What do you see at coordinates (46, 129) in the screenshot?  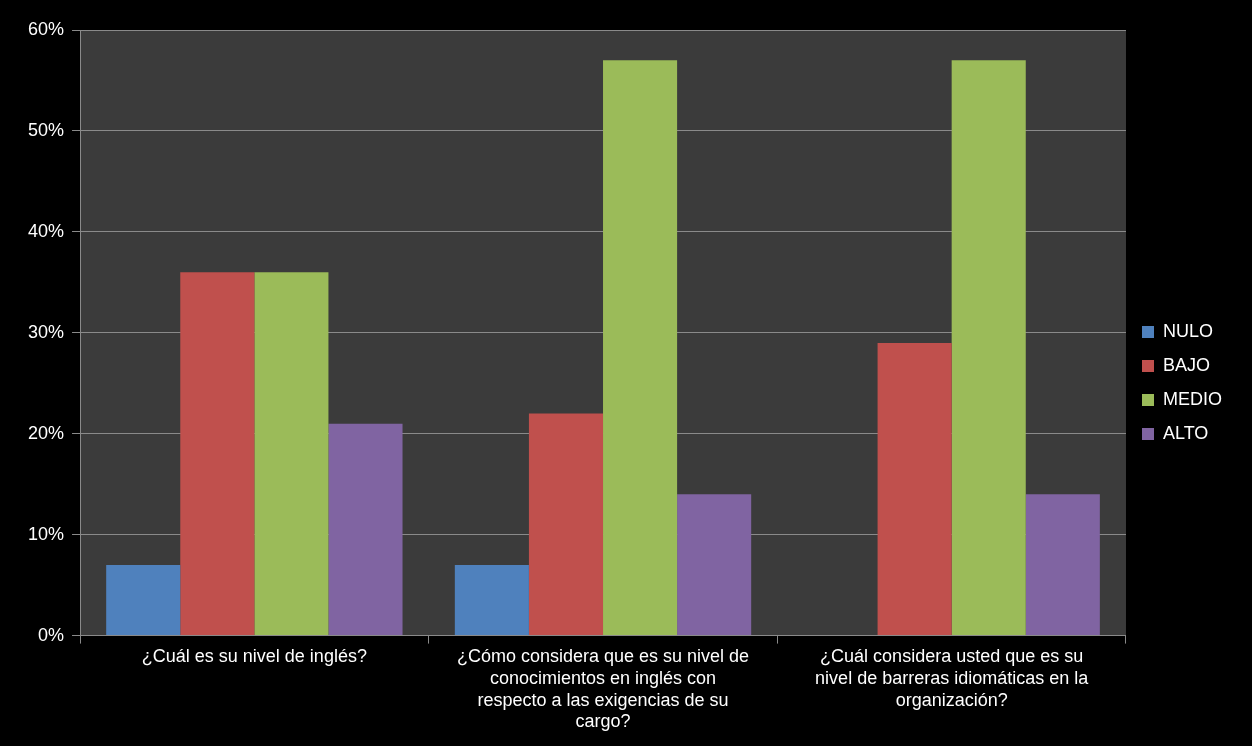 I see `y-tick-label: 50%` at bounding box center [46, 129].